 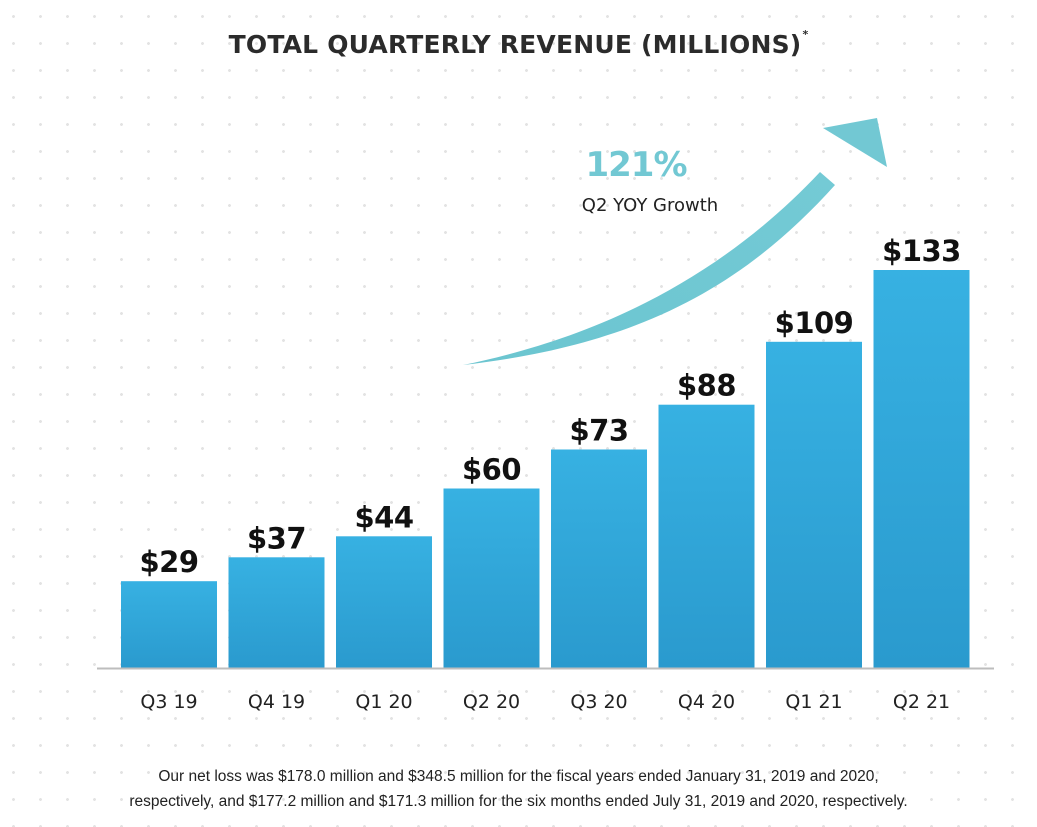 I want to click on x-tick-label: Q1 21, so click(x=813, y=702).